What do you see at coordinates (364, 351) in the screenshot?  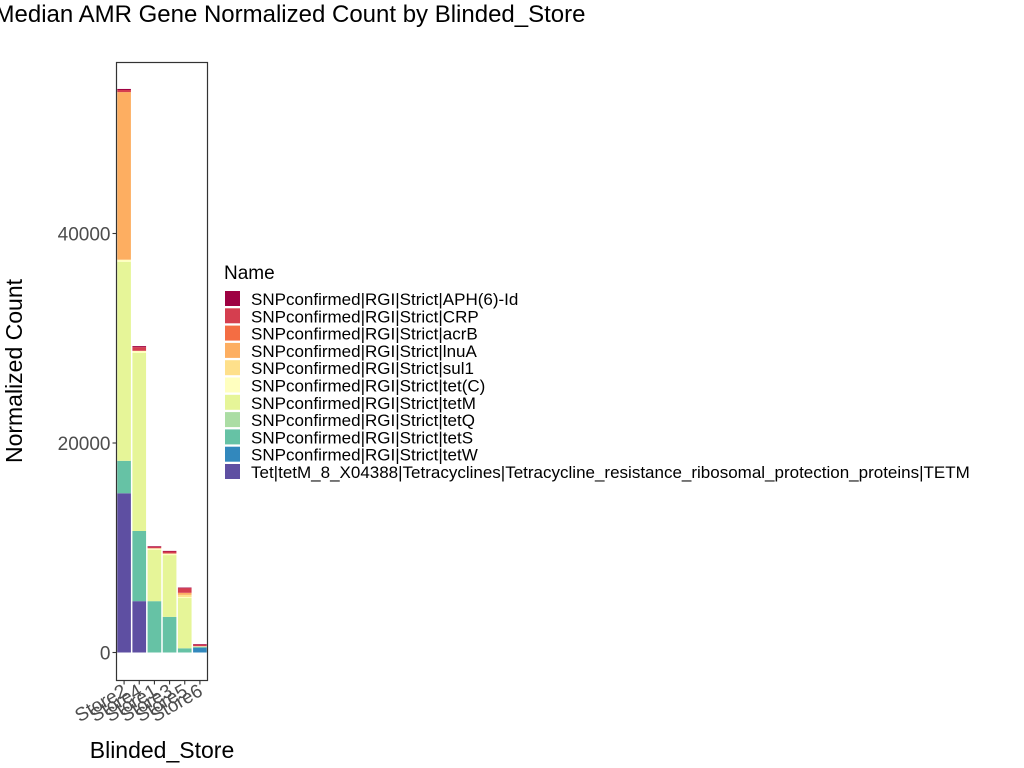 I see `legend-label: SNPconfirmed|RGI|Strict|lnuA` at bounding box center [364, 351].